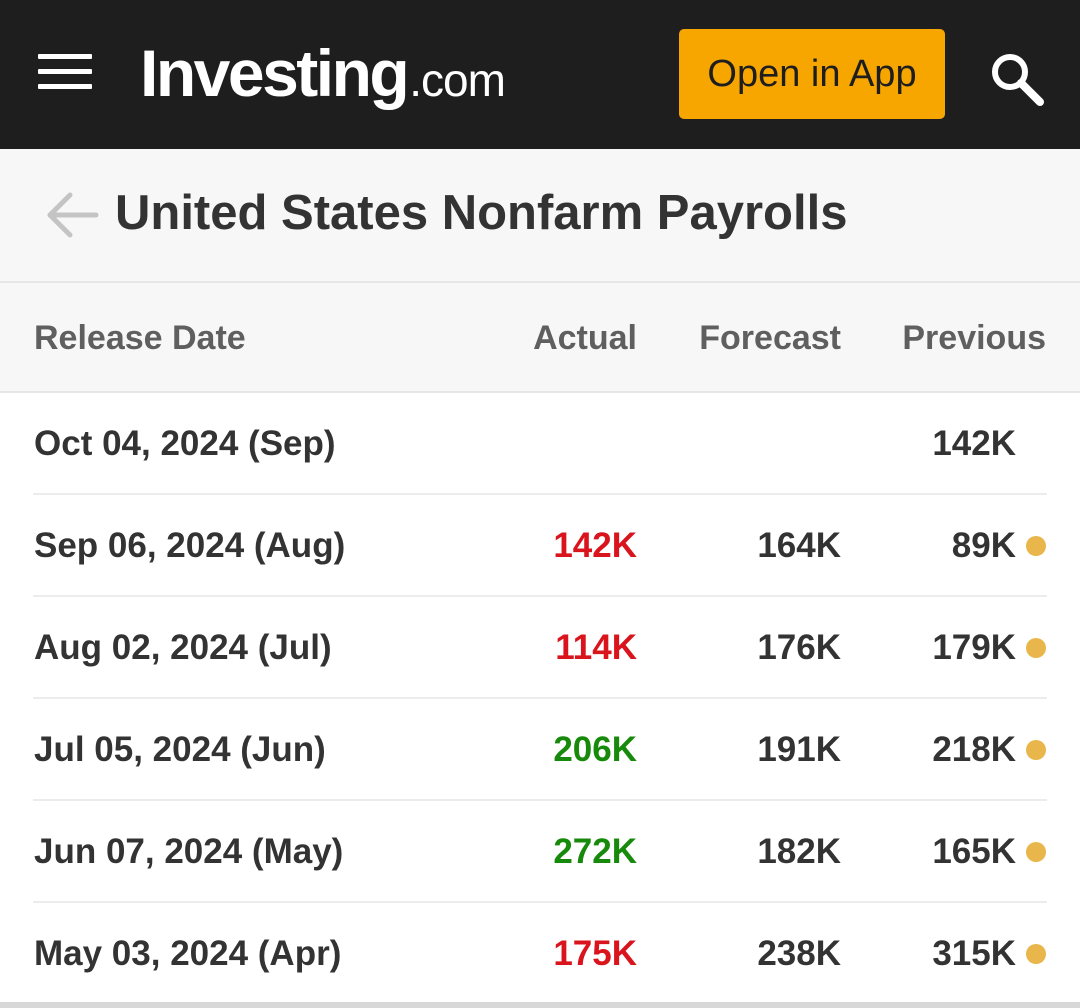 The height and width of the screenshot is (1008, 1080). What do you see at coordinates (189, 851) in the screenshot?
I see `release-date-cell: Jun 07, 2024 (May)` at bounding box center [189, 851].